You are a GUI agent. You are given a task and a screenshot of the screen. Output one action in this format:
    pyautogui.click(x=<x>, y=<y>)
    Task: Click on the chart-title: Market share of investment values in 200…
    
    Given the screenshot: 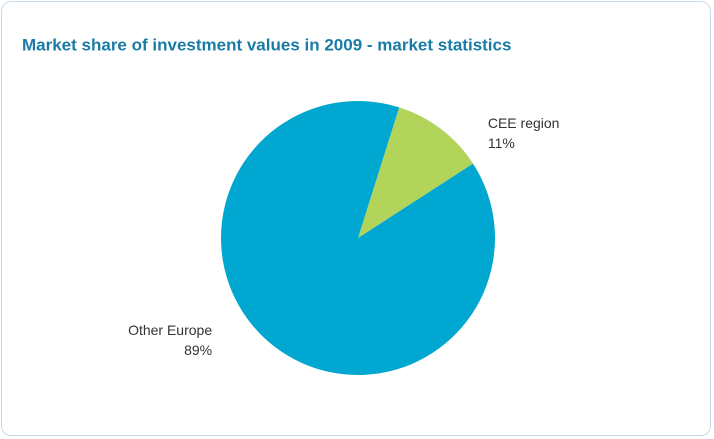 What is the action you would take?
    pyautogui.click(x=266, y=44)
    